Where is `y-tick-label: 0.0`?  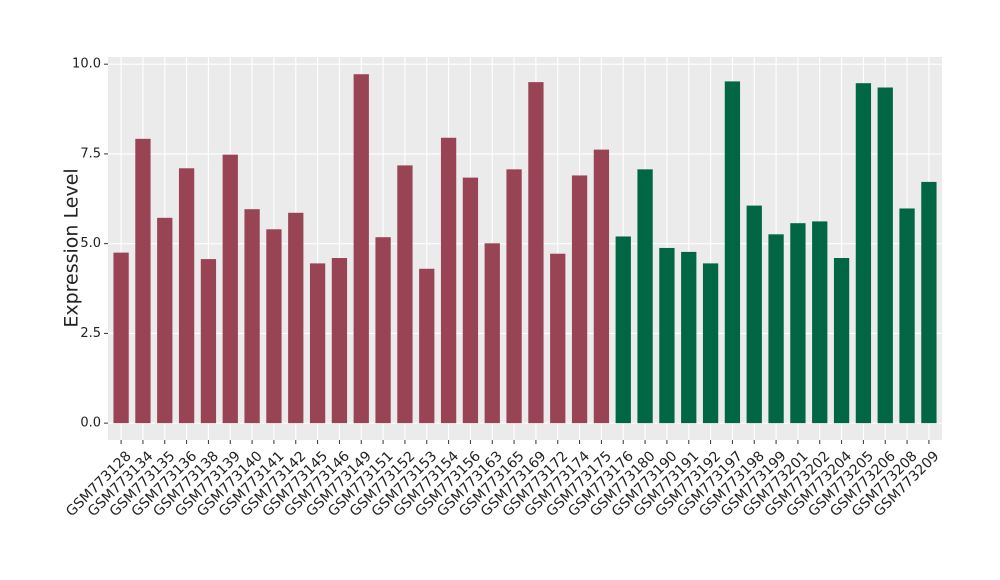
y-tick-label: 0.0 is located at coordinates (90, 423).